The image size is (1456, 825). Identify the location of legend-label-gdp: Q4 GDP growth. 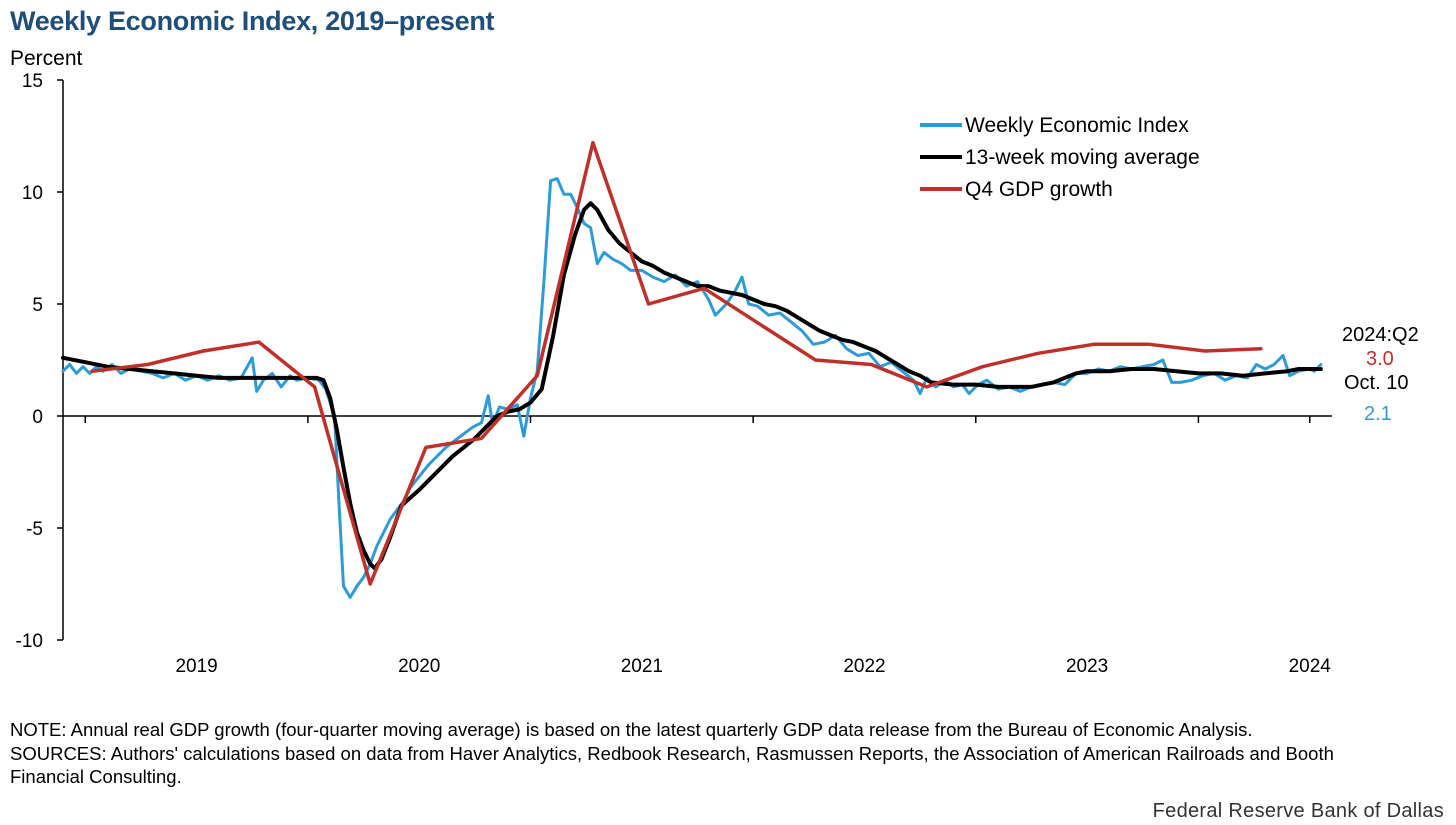
(1039, 189).